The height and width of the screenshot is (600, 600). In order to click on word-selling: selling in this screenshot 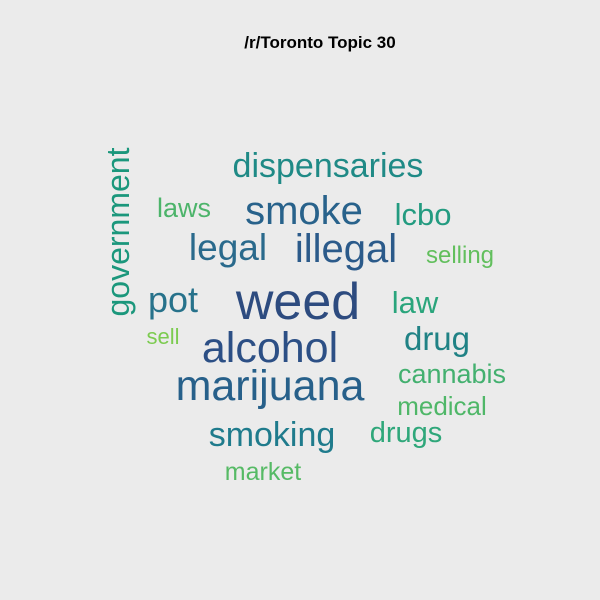, I will do `click(460, 255)`.